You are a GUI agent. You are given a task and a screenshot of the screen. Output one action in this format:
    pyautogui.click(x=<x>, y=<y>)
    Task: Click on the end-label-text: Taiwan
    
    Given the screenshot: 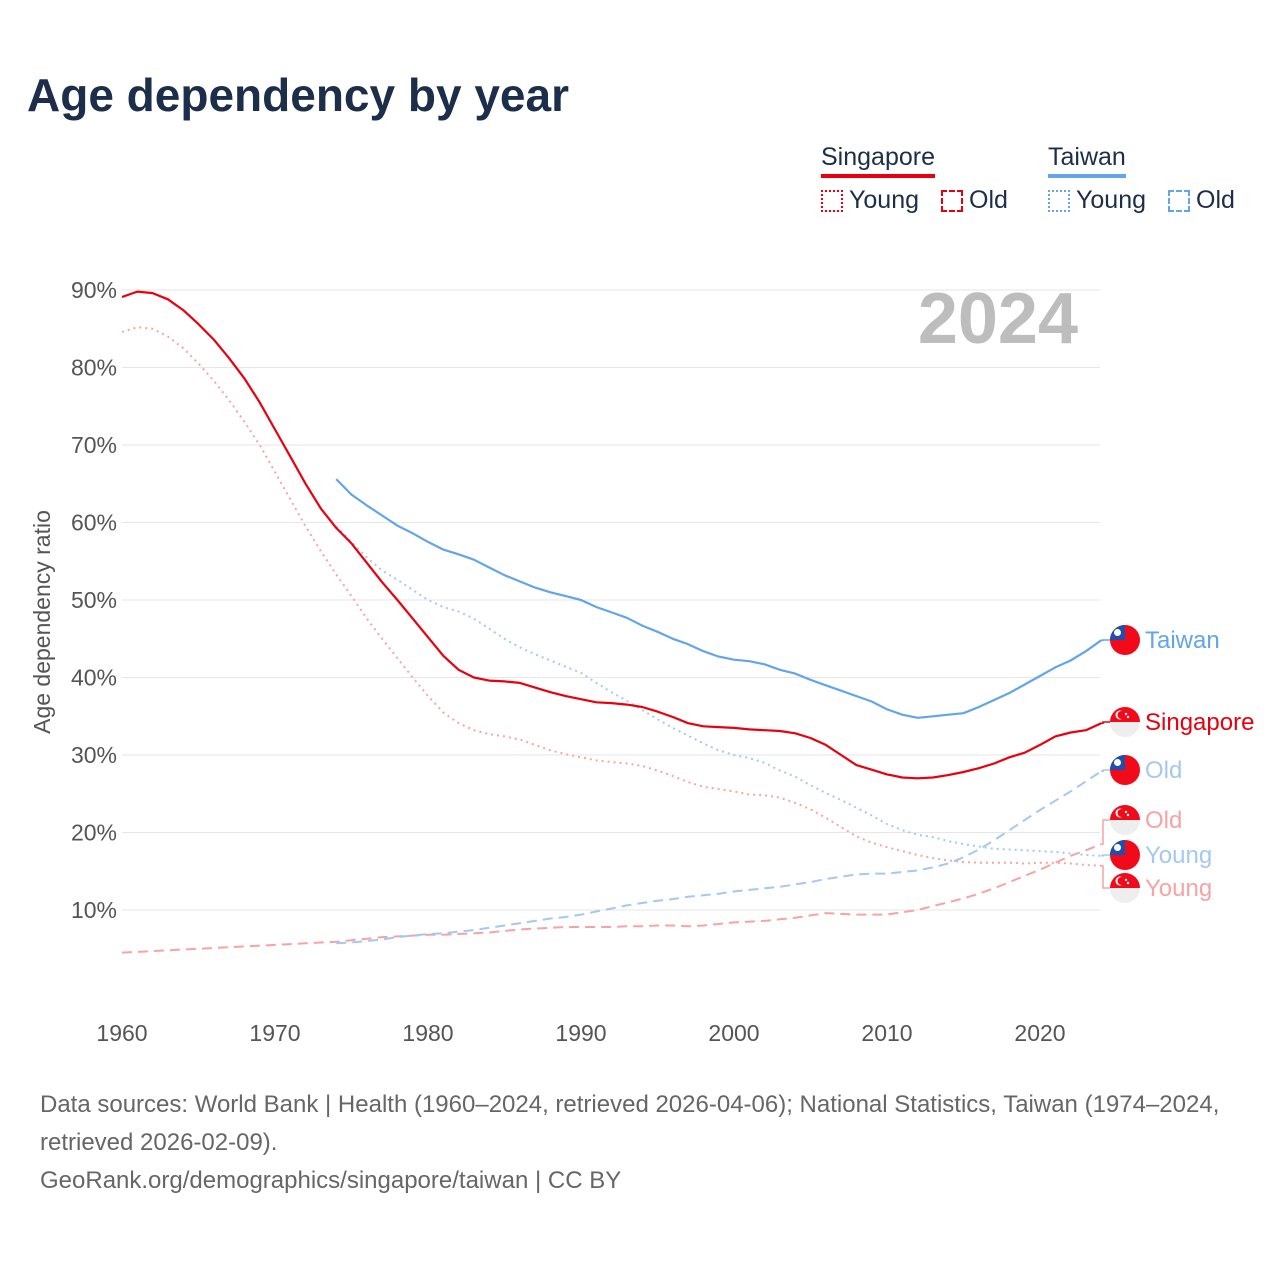 What is the action you would take?
    pyautogui.click(x=1182, y=640)
    